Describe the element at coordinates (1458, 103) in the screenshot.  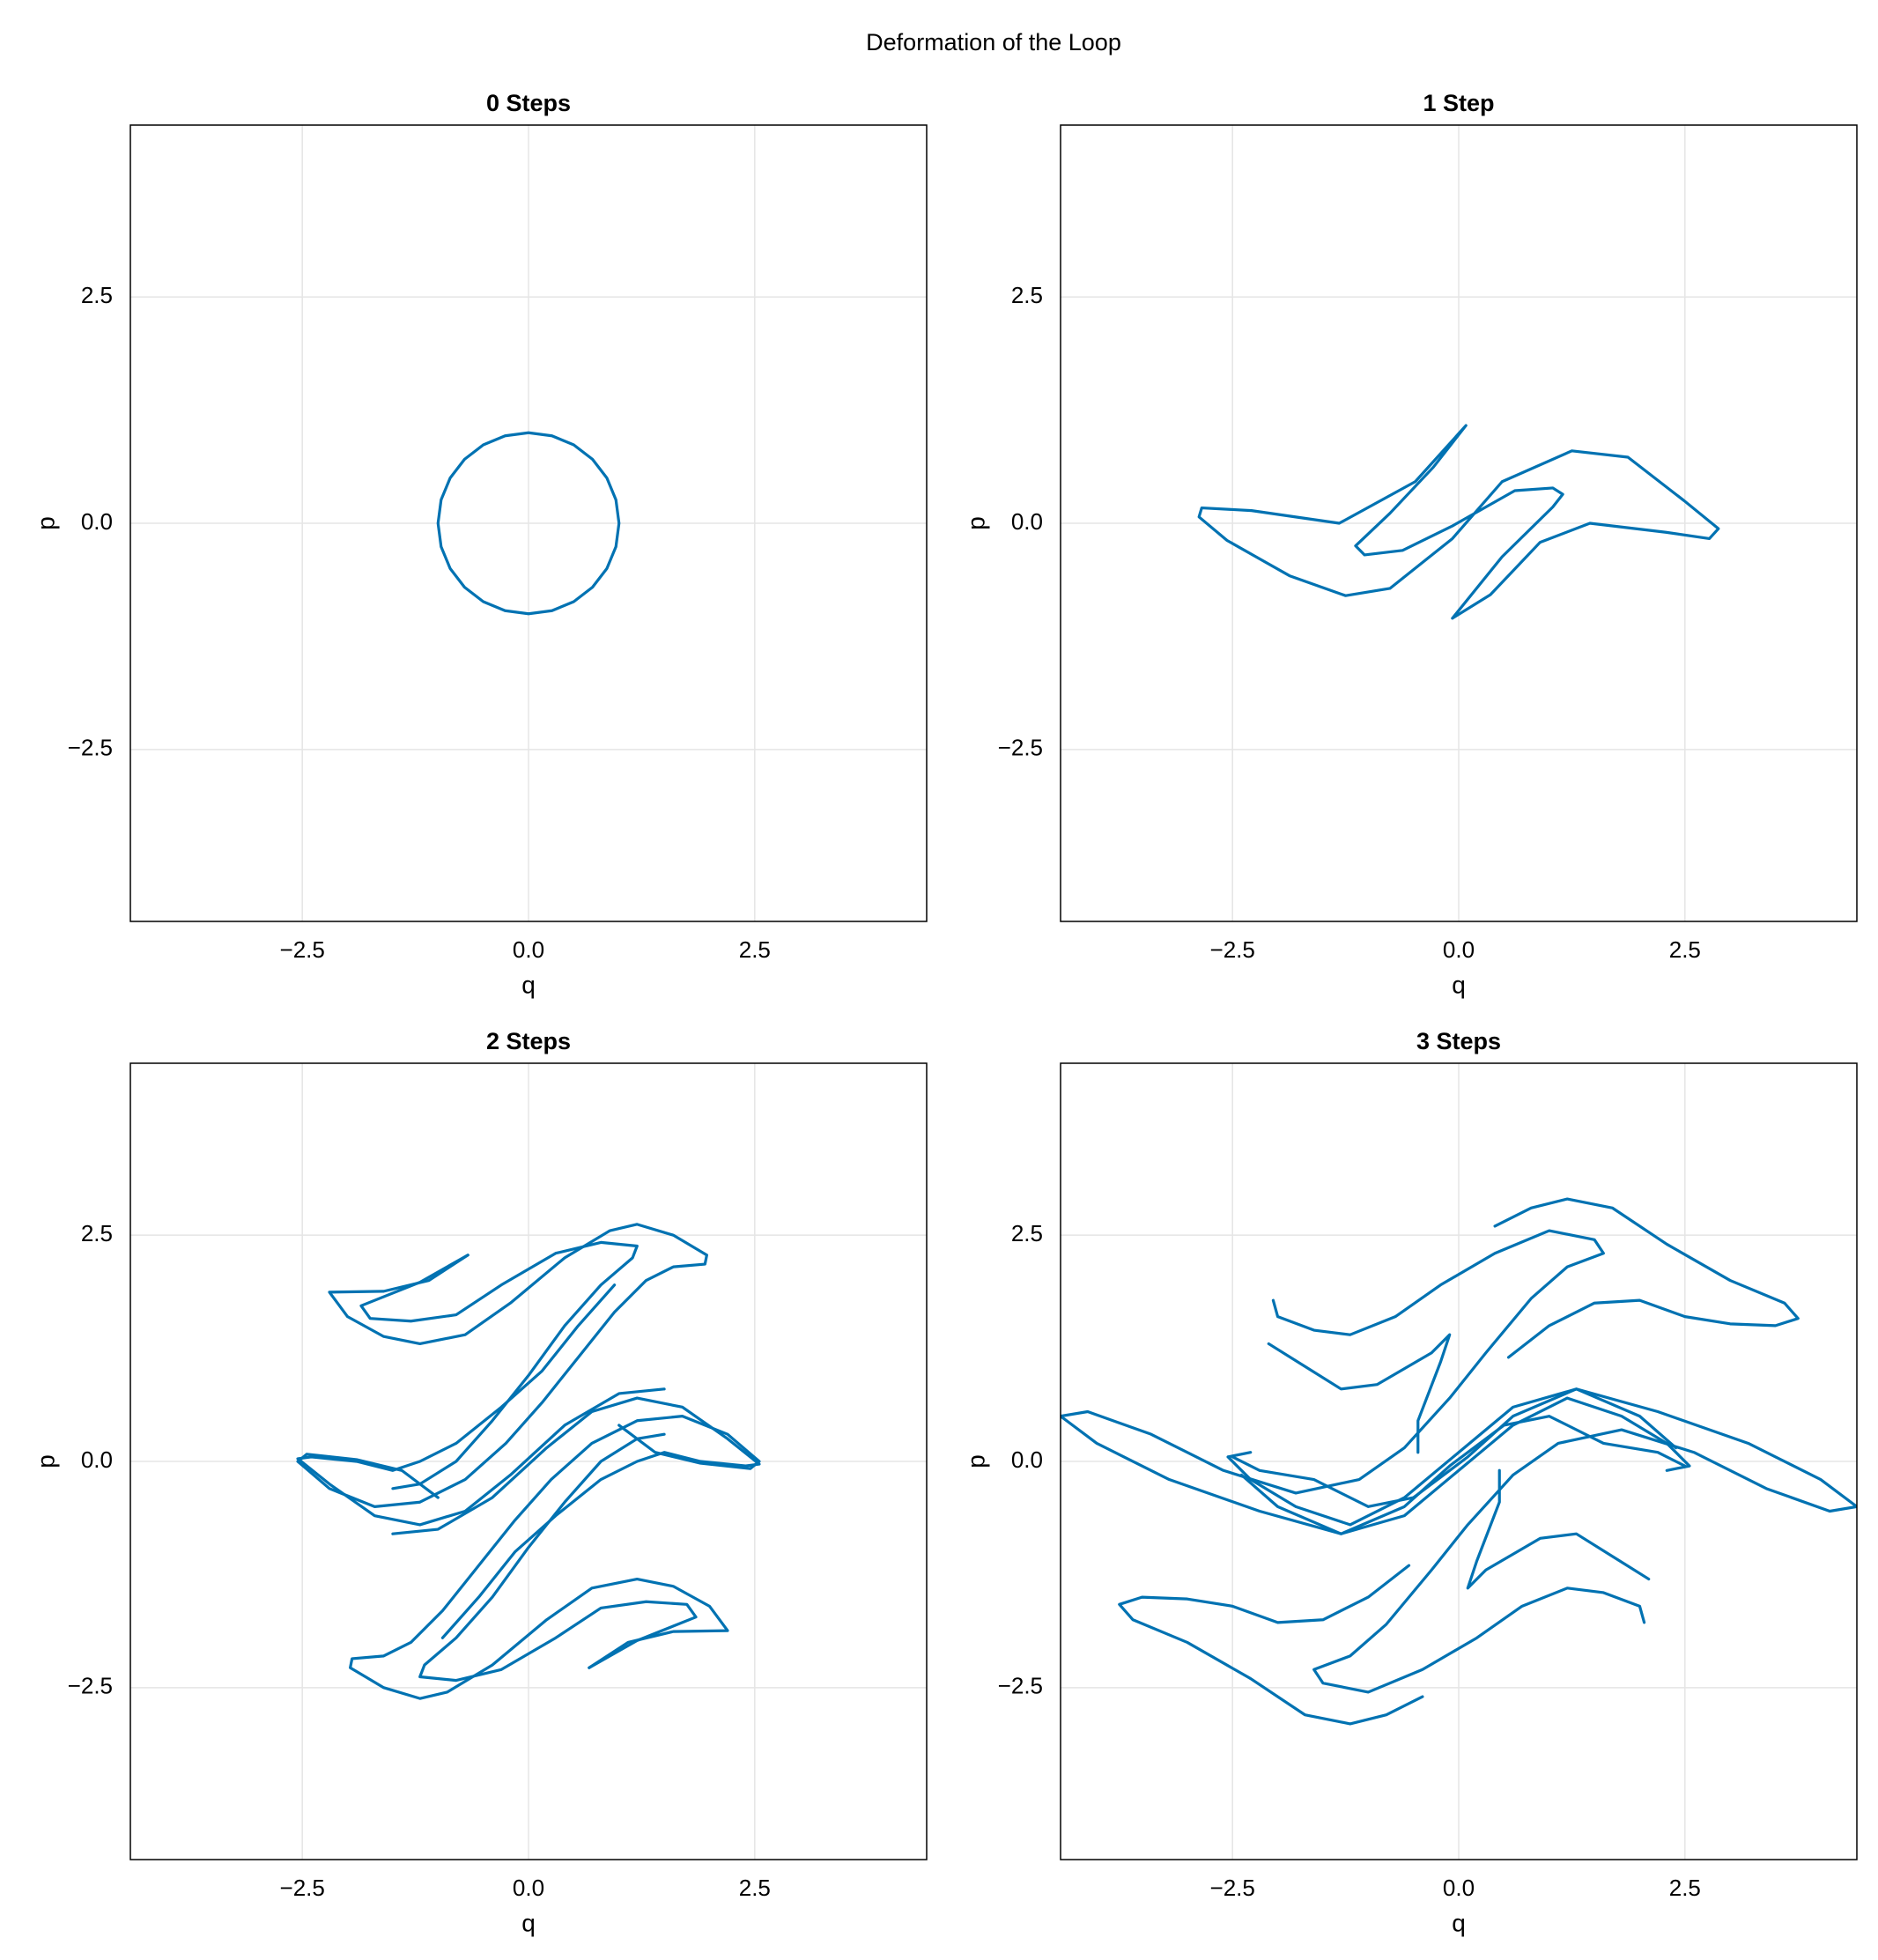
I see `subplot-title: 1 Step` at that location.